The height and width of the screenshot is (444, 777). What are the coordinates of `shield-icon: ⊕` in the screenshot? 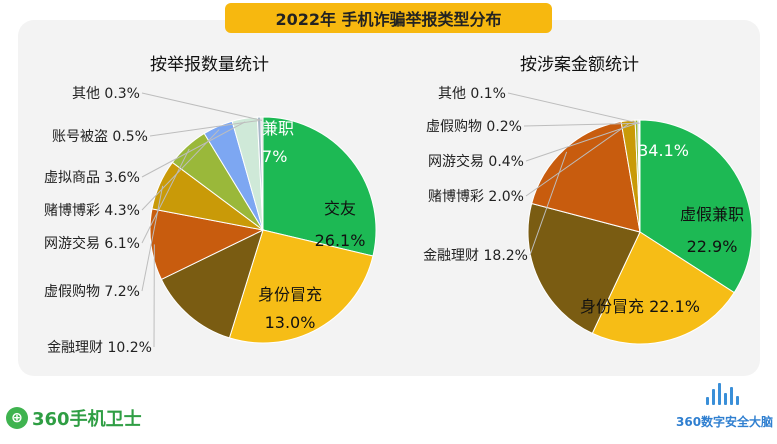 It's located at (17, 418).